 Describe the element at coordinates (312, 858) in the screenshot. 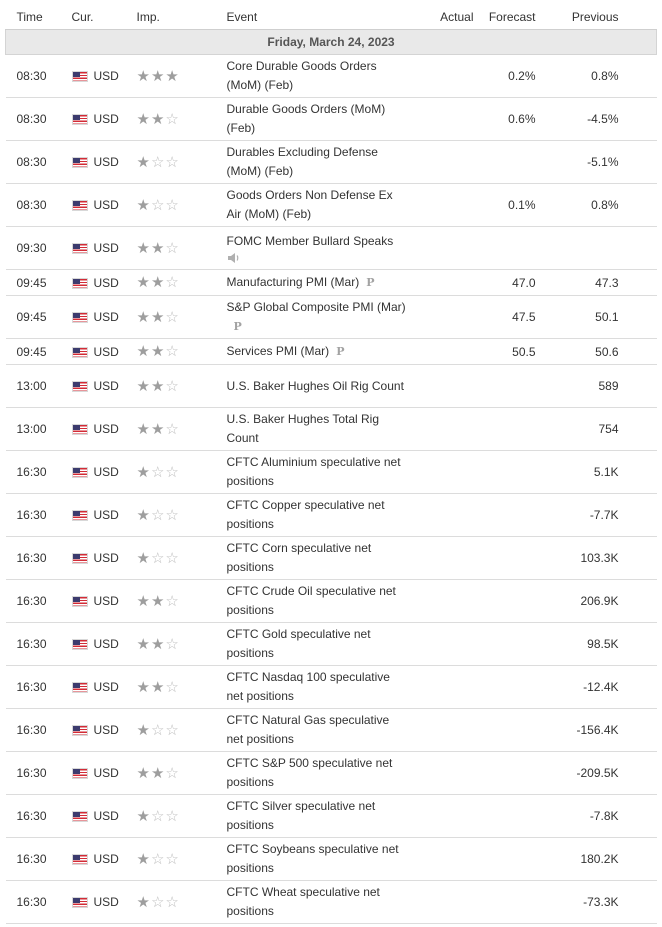

I see `event-name-link: CFTC Soybeans speculative net positions` at that location.